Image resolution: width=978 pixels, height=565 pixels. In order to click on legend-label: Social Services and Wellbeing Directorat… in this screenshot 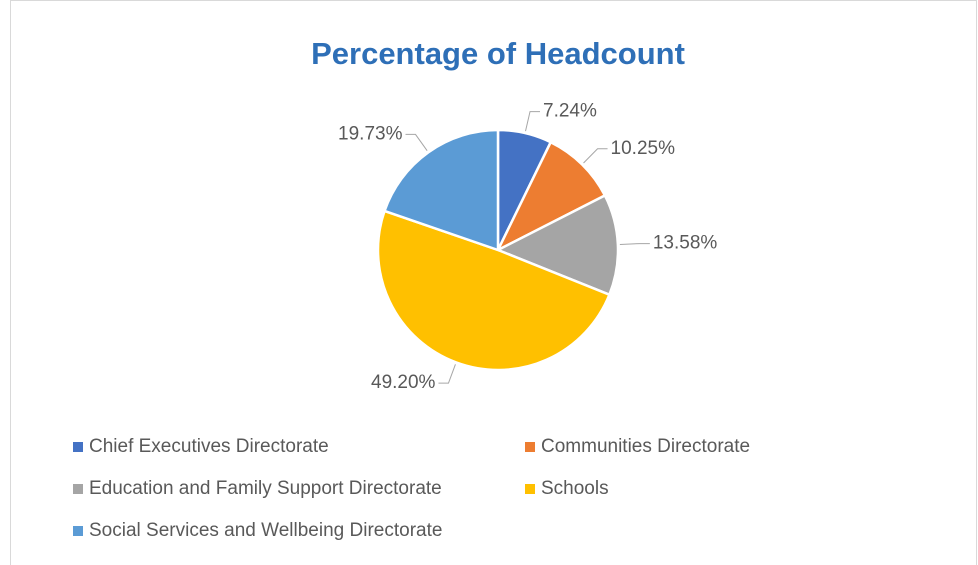, I will do `click(265, 530)`.